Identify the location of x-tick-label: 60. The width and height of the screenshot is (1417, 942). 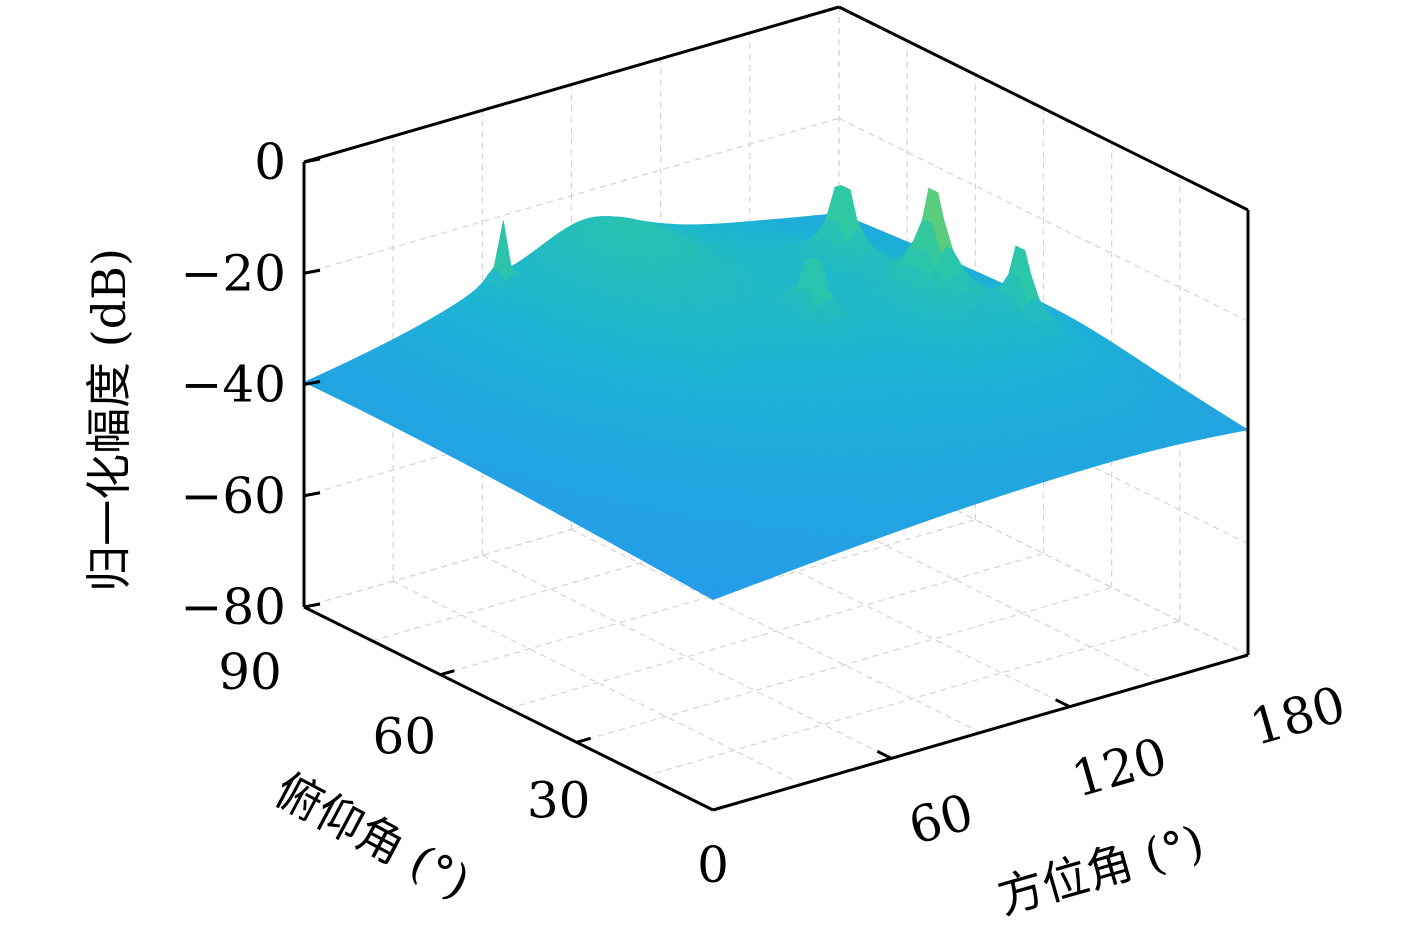
(940, 819).